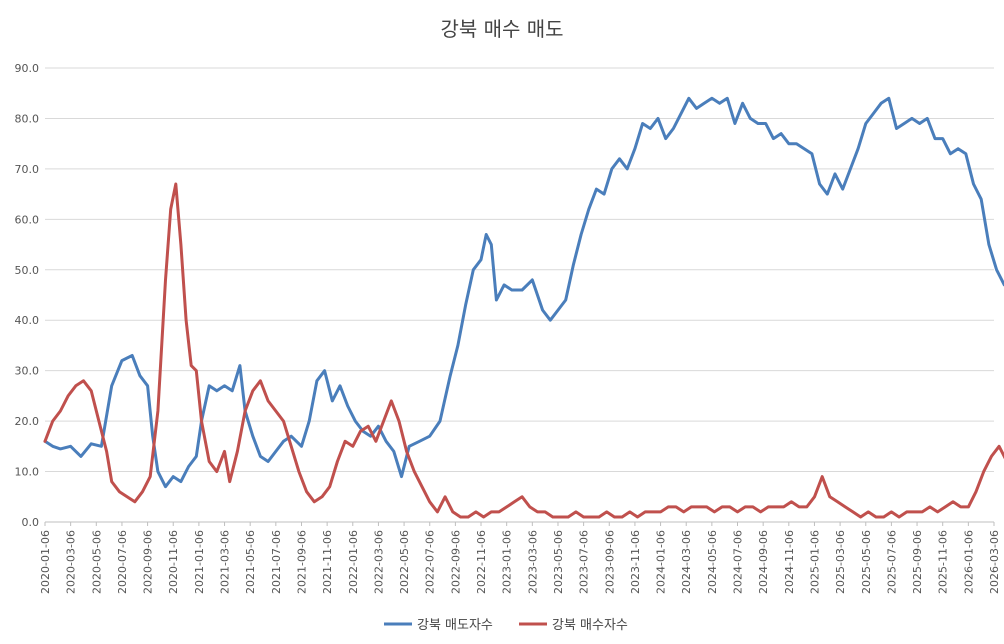 The width and height of the screenshot is (1004, 644). I want to click on y-tick-label: 20.0, so click(27, 421).